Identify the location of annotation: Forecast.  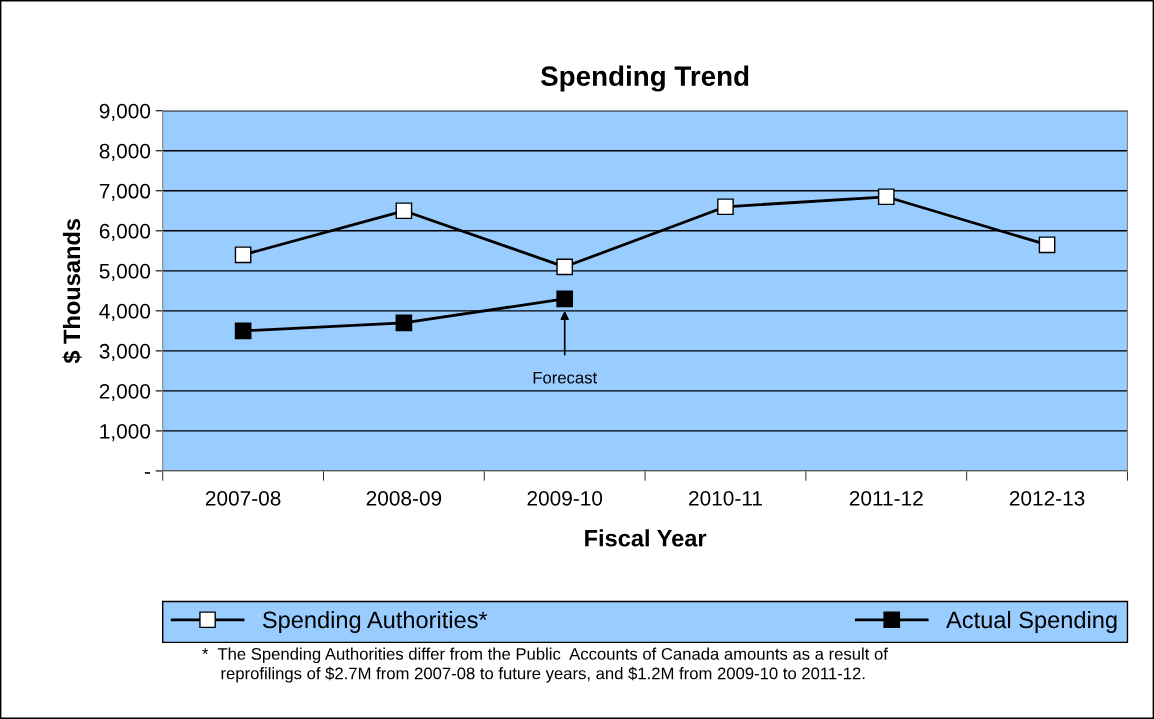
(565, 377).